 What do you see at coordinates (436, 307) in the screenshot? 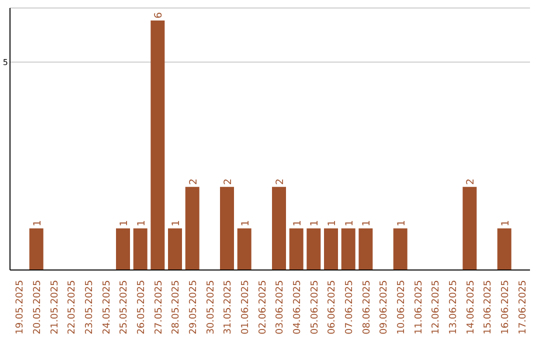
I see `x-tick-label: 12.06.2025` at bounding box center [436, 307].